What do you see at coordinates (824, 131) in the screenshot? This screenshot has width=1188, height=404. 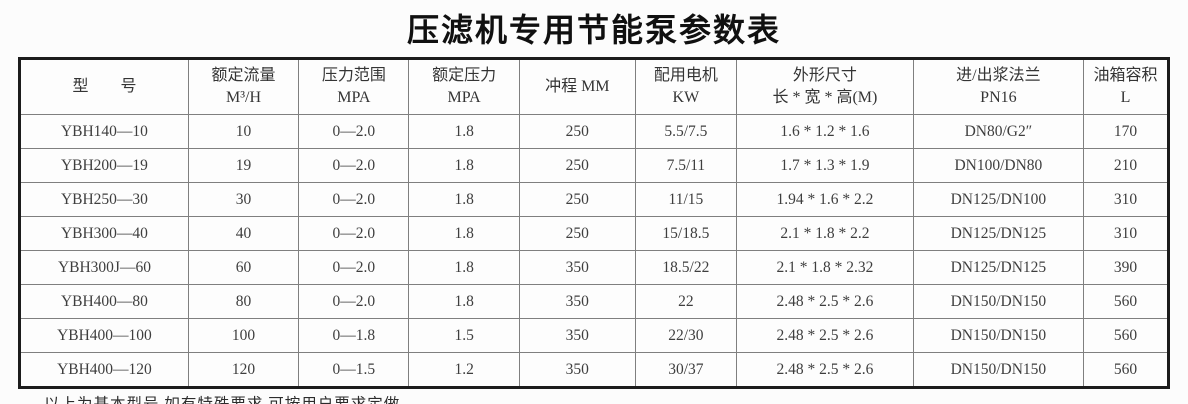 I see `cell-dimensions: 1.6 * 1.2 * 1.6` at bounding box center [824, 131].